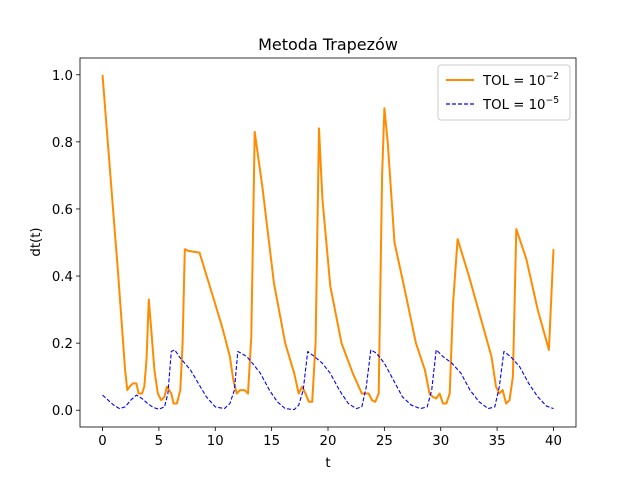 This screenshot has width=640, height=485. Describe the element at coordinates (553, 441) in the screenshot. I see `x-tick-label: 40` at that location.